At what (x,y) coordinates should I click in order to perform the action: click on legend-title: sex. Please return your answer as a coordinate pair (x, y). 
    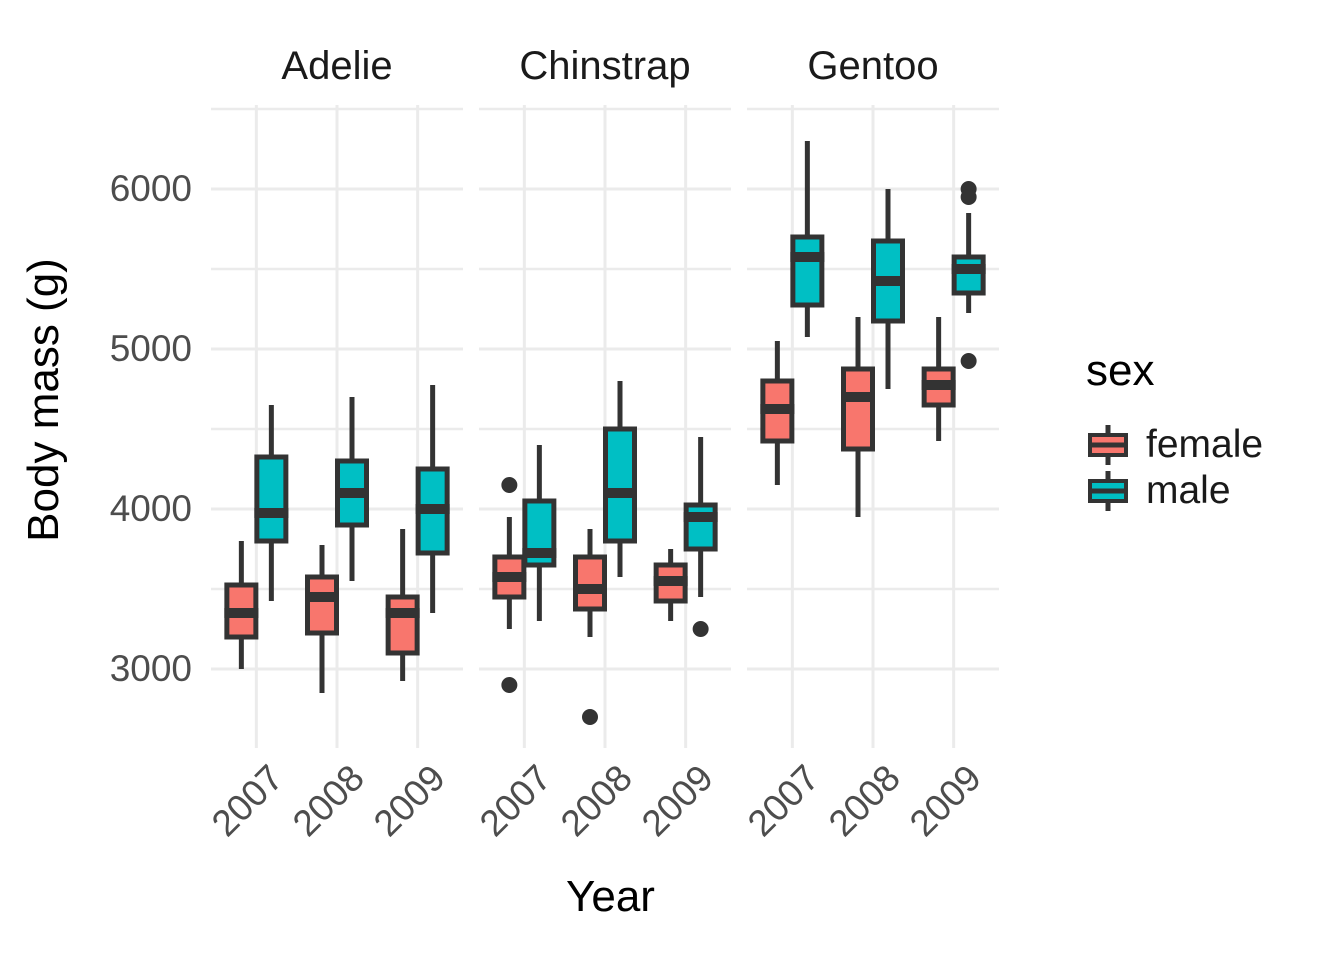
    Looking at the image, I should click on (1120, 370).